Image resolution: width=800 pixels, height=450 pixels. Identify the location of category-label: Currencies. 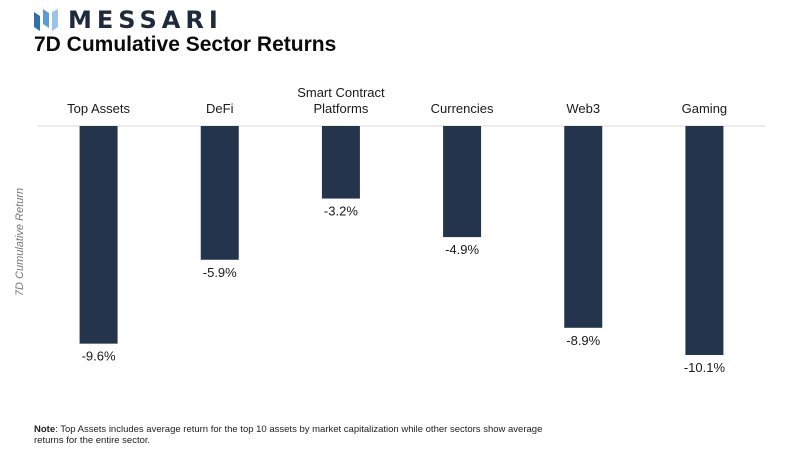
(462, 108).